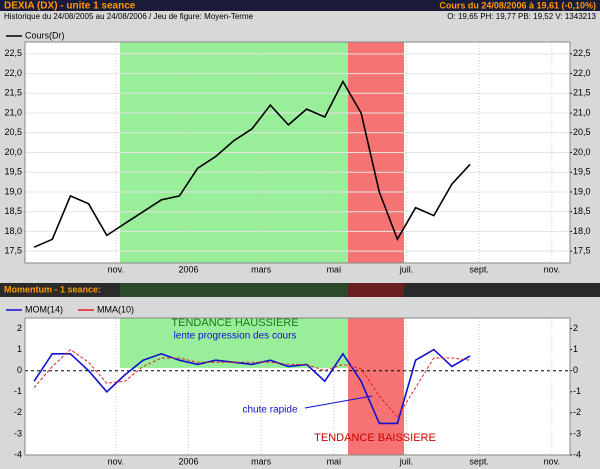  I want to click on legend-label: MOM(14), so click(44, 309).